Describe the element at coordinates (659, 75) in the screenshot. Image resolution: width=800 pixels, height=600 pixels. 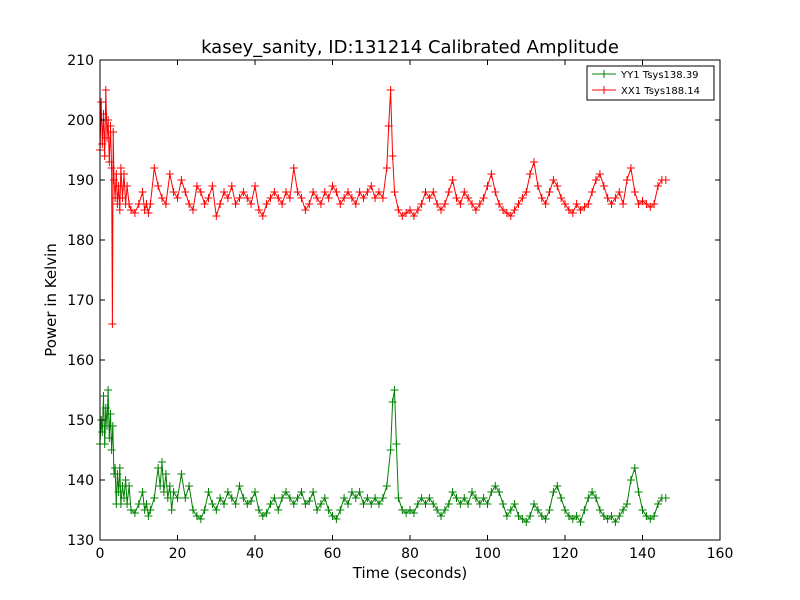
I see `legend-label-yy1: YY1 Tsys138.39` at that location.